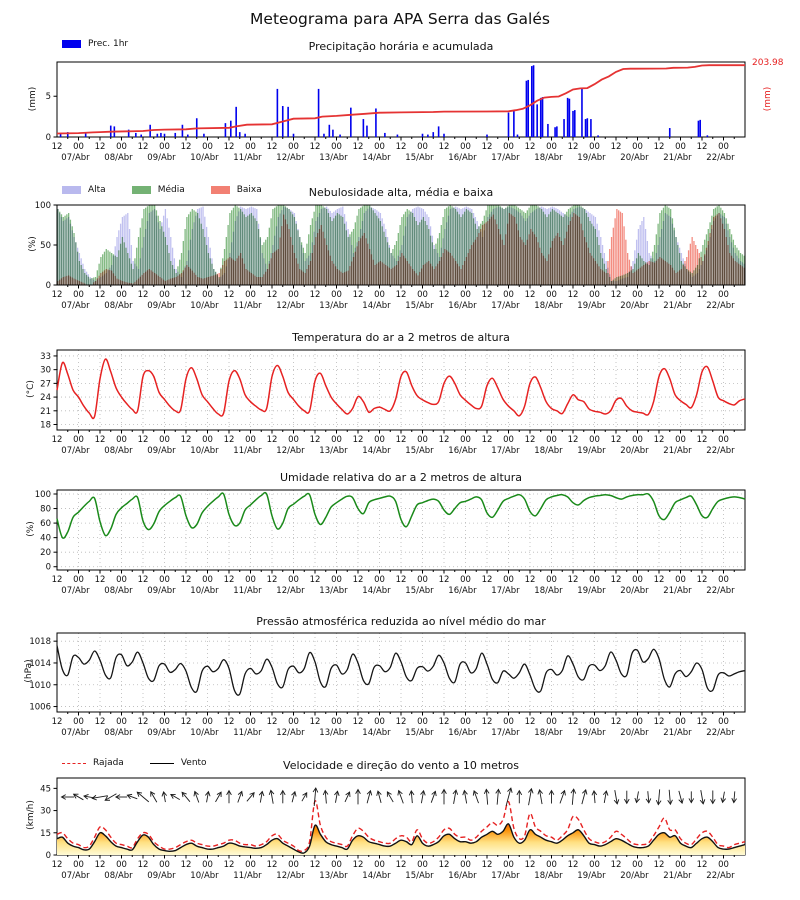 The image size is (800, 900). What do you see at coordinates (290, 306) in the screenshot?
I see `x-date-label: 12/Abr` at bounding box center [290, 306].